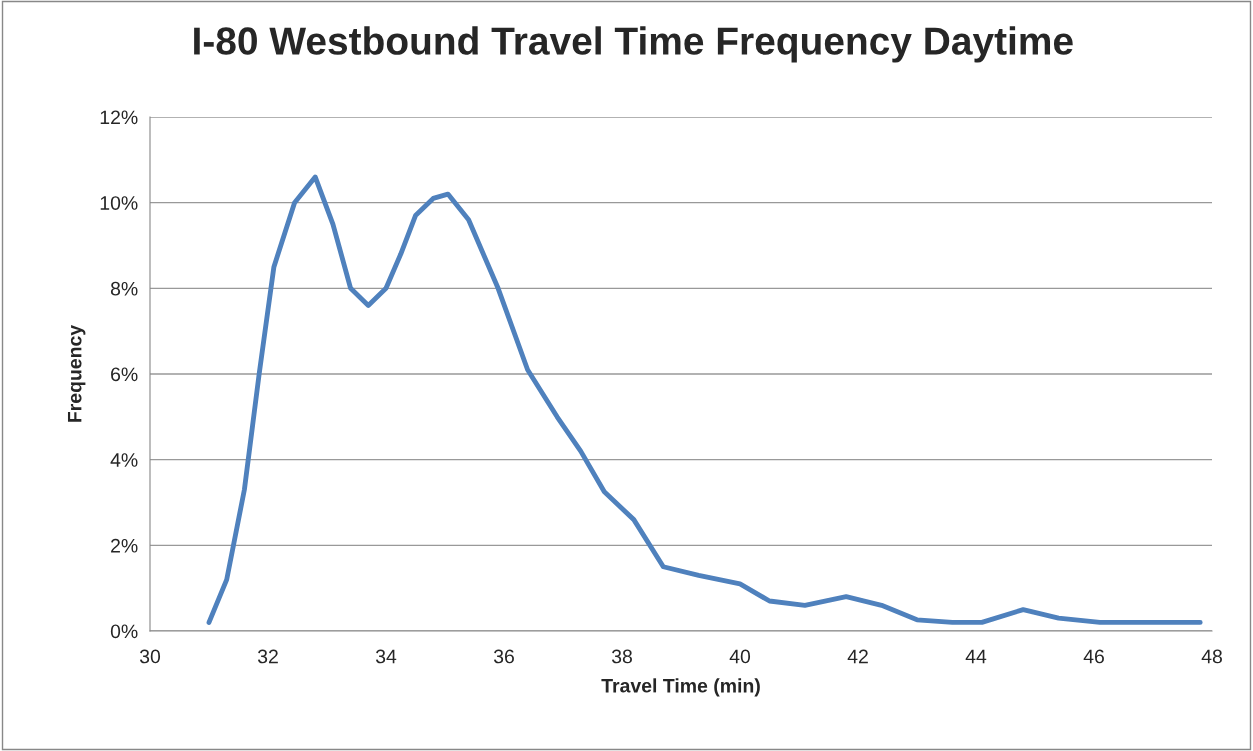  Describe the element at coordinates (124, 631) in the screenshot. I see `y-tick-label: 0%` at that location.